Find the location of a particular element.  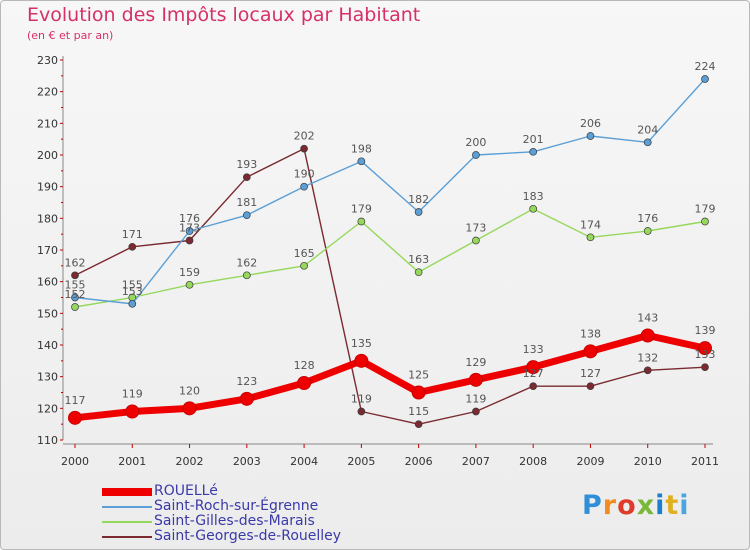

data-label: 115 is located at coordinates (418, 411).